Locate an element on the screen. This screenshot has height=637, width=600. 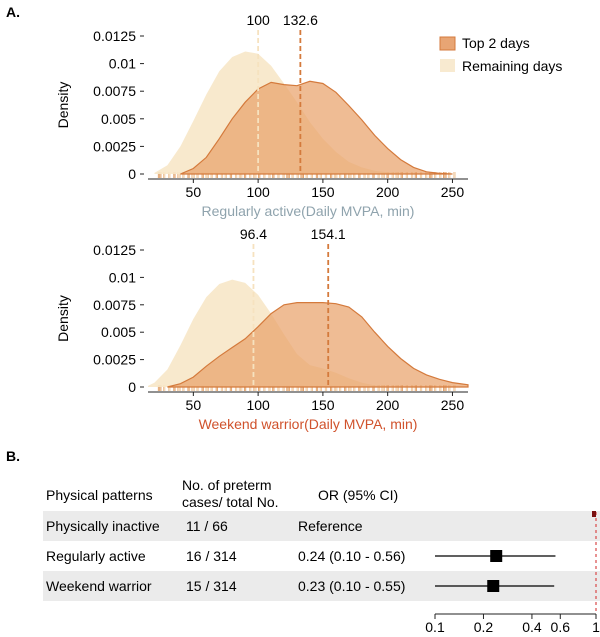
forest-x-tick-label: 1 is located at coordinates (596, 627).